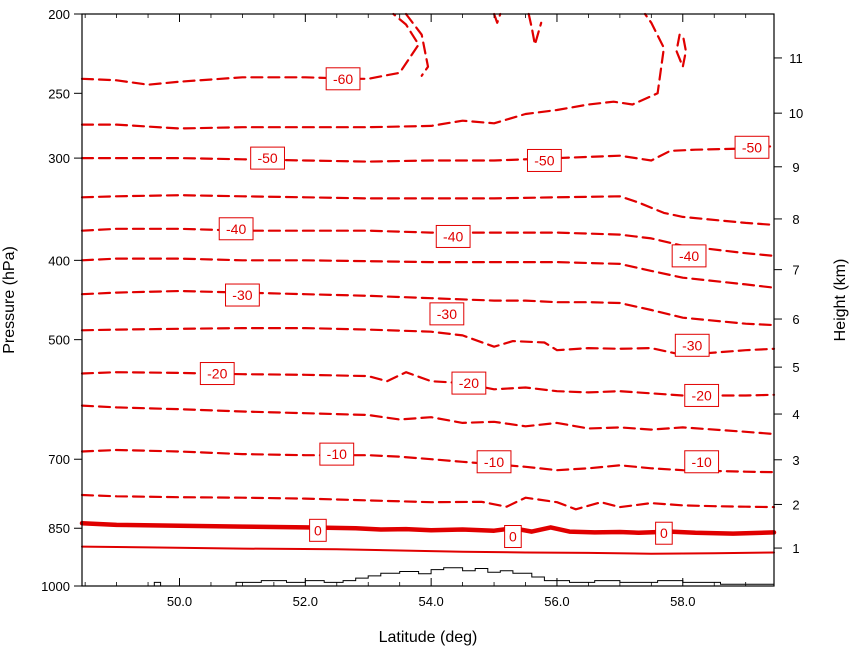 The height and width of the screenshot is (655, 850). What do you see at coordinates (59, 14) in the screenshot?
I see `y-left-tick-label: 200` at bounding box center [59, 14].